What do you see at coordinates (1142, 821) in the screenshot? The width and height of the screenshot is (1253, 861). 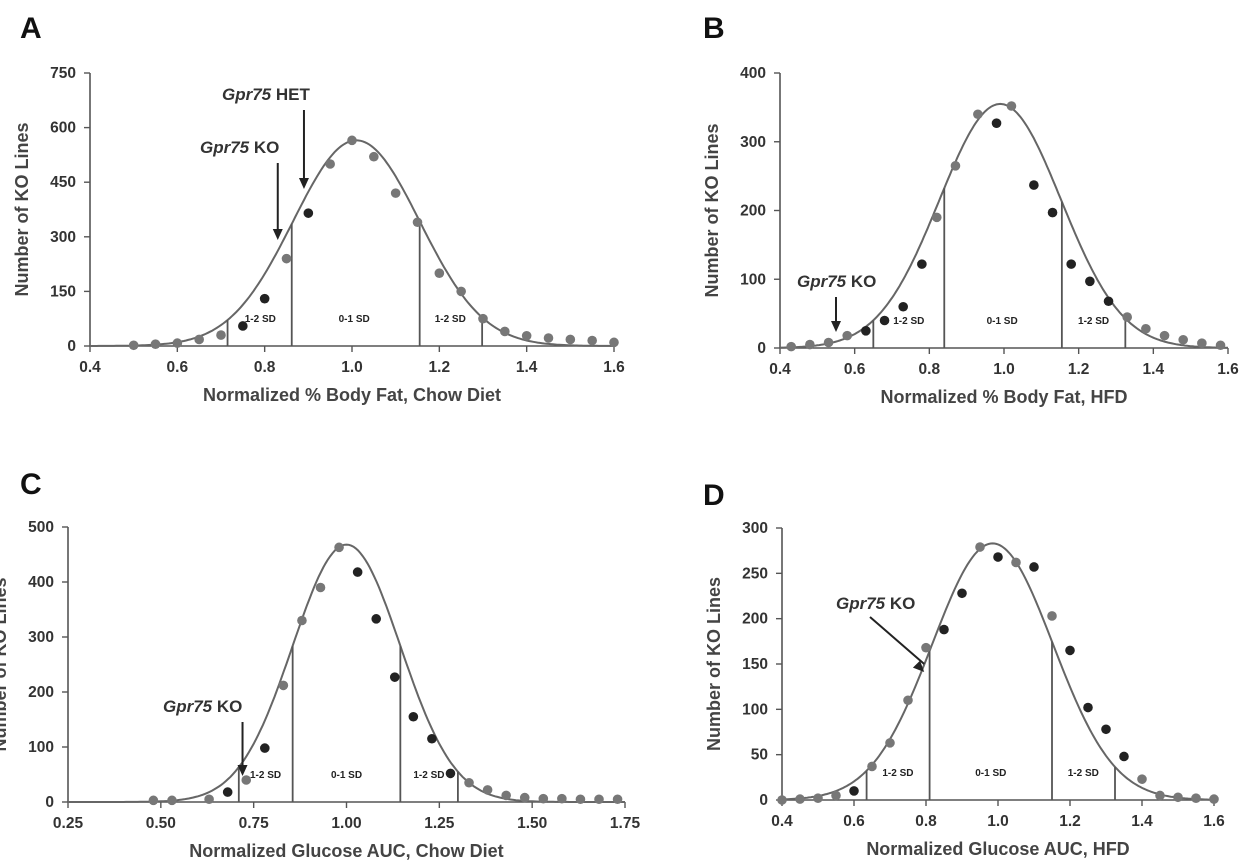 I see `x-tick-label: 1.4` at bounding box center [1142, 821].